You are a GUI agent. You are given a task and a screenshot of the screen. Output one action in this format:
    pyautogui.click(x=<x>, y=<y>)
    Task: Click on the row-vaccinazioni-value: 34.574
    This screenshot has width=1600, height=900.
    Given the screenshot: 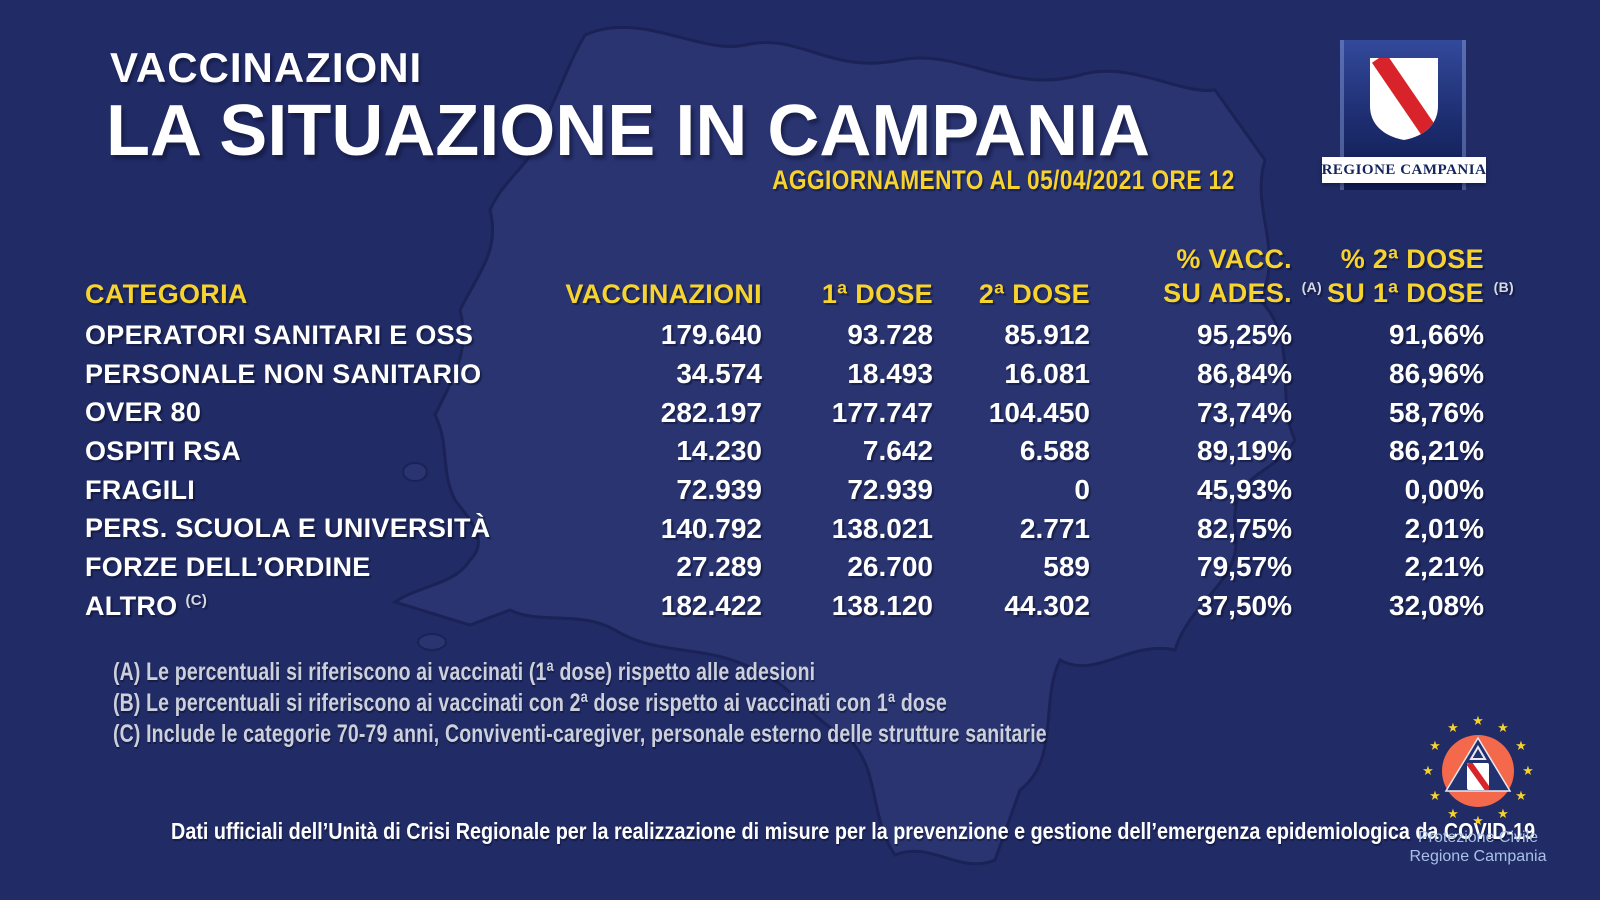 What is the action you would take?
    pyautogui.click(x=719, y=374)
    